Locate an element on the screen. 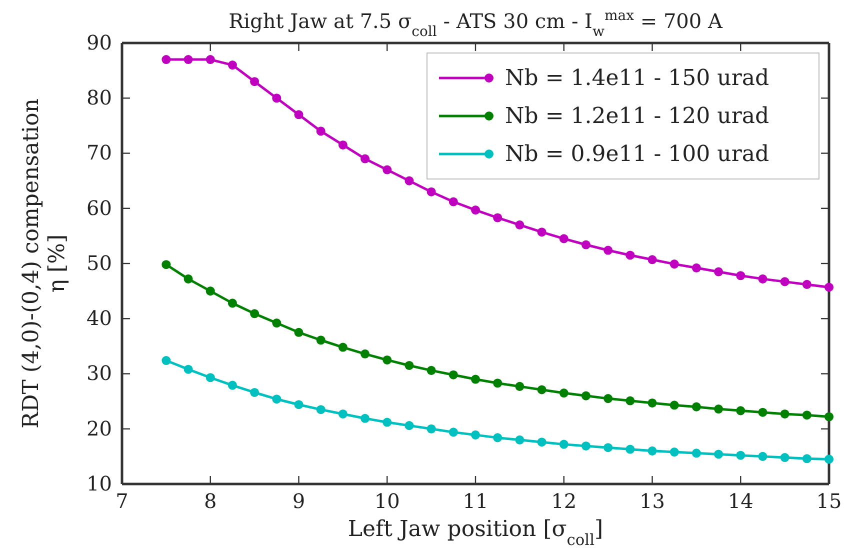 The image size is (844, 551). x-tick-label: 11 is located at coordinates (475, 501).